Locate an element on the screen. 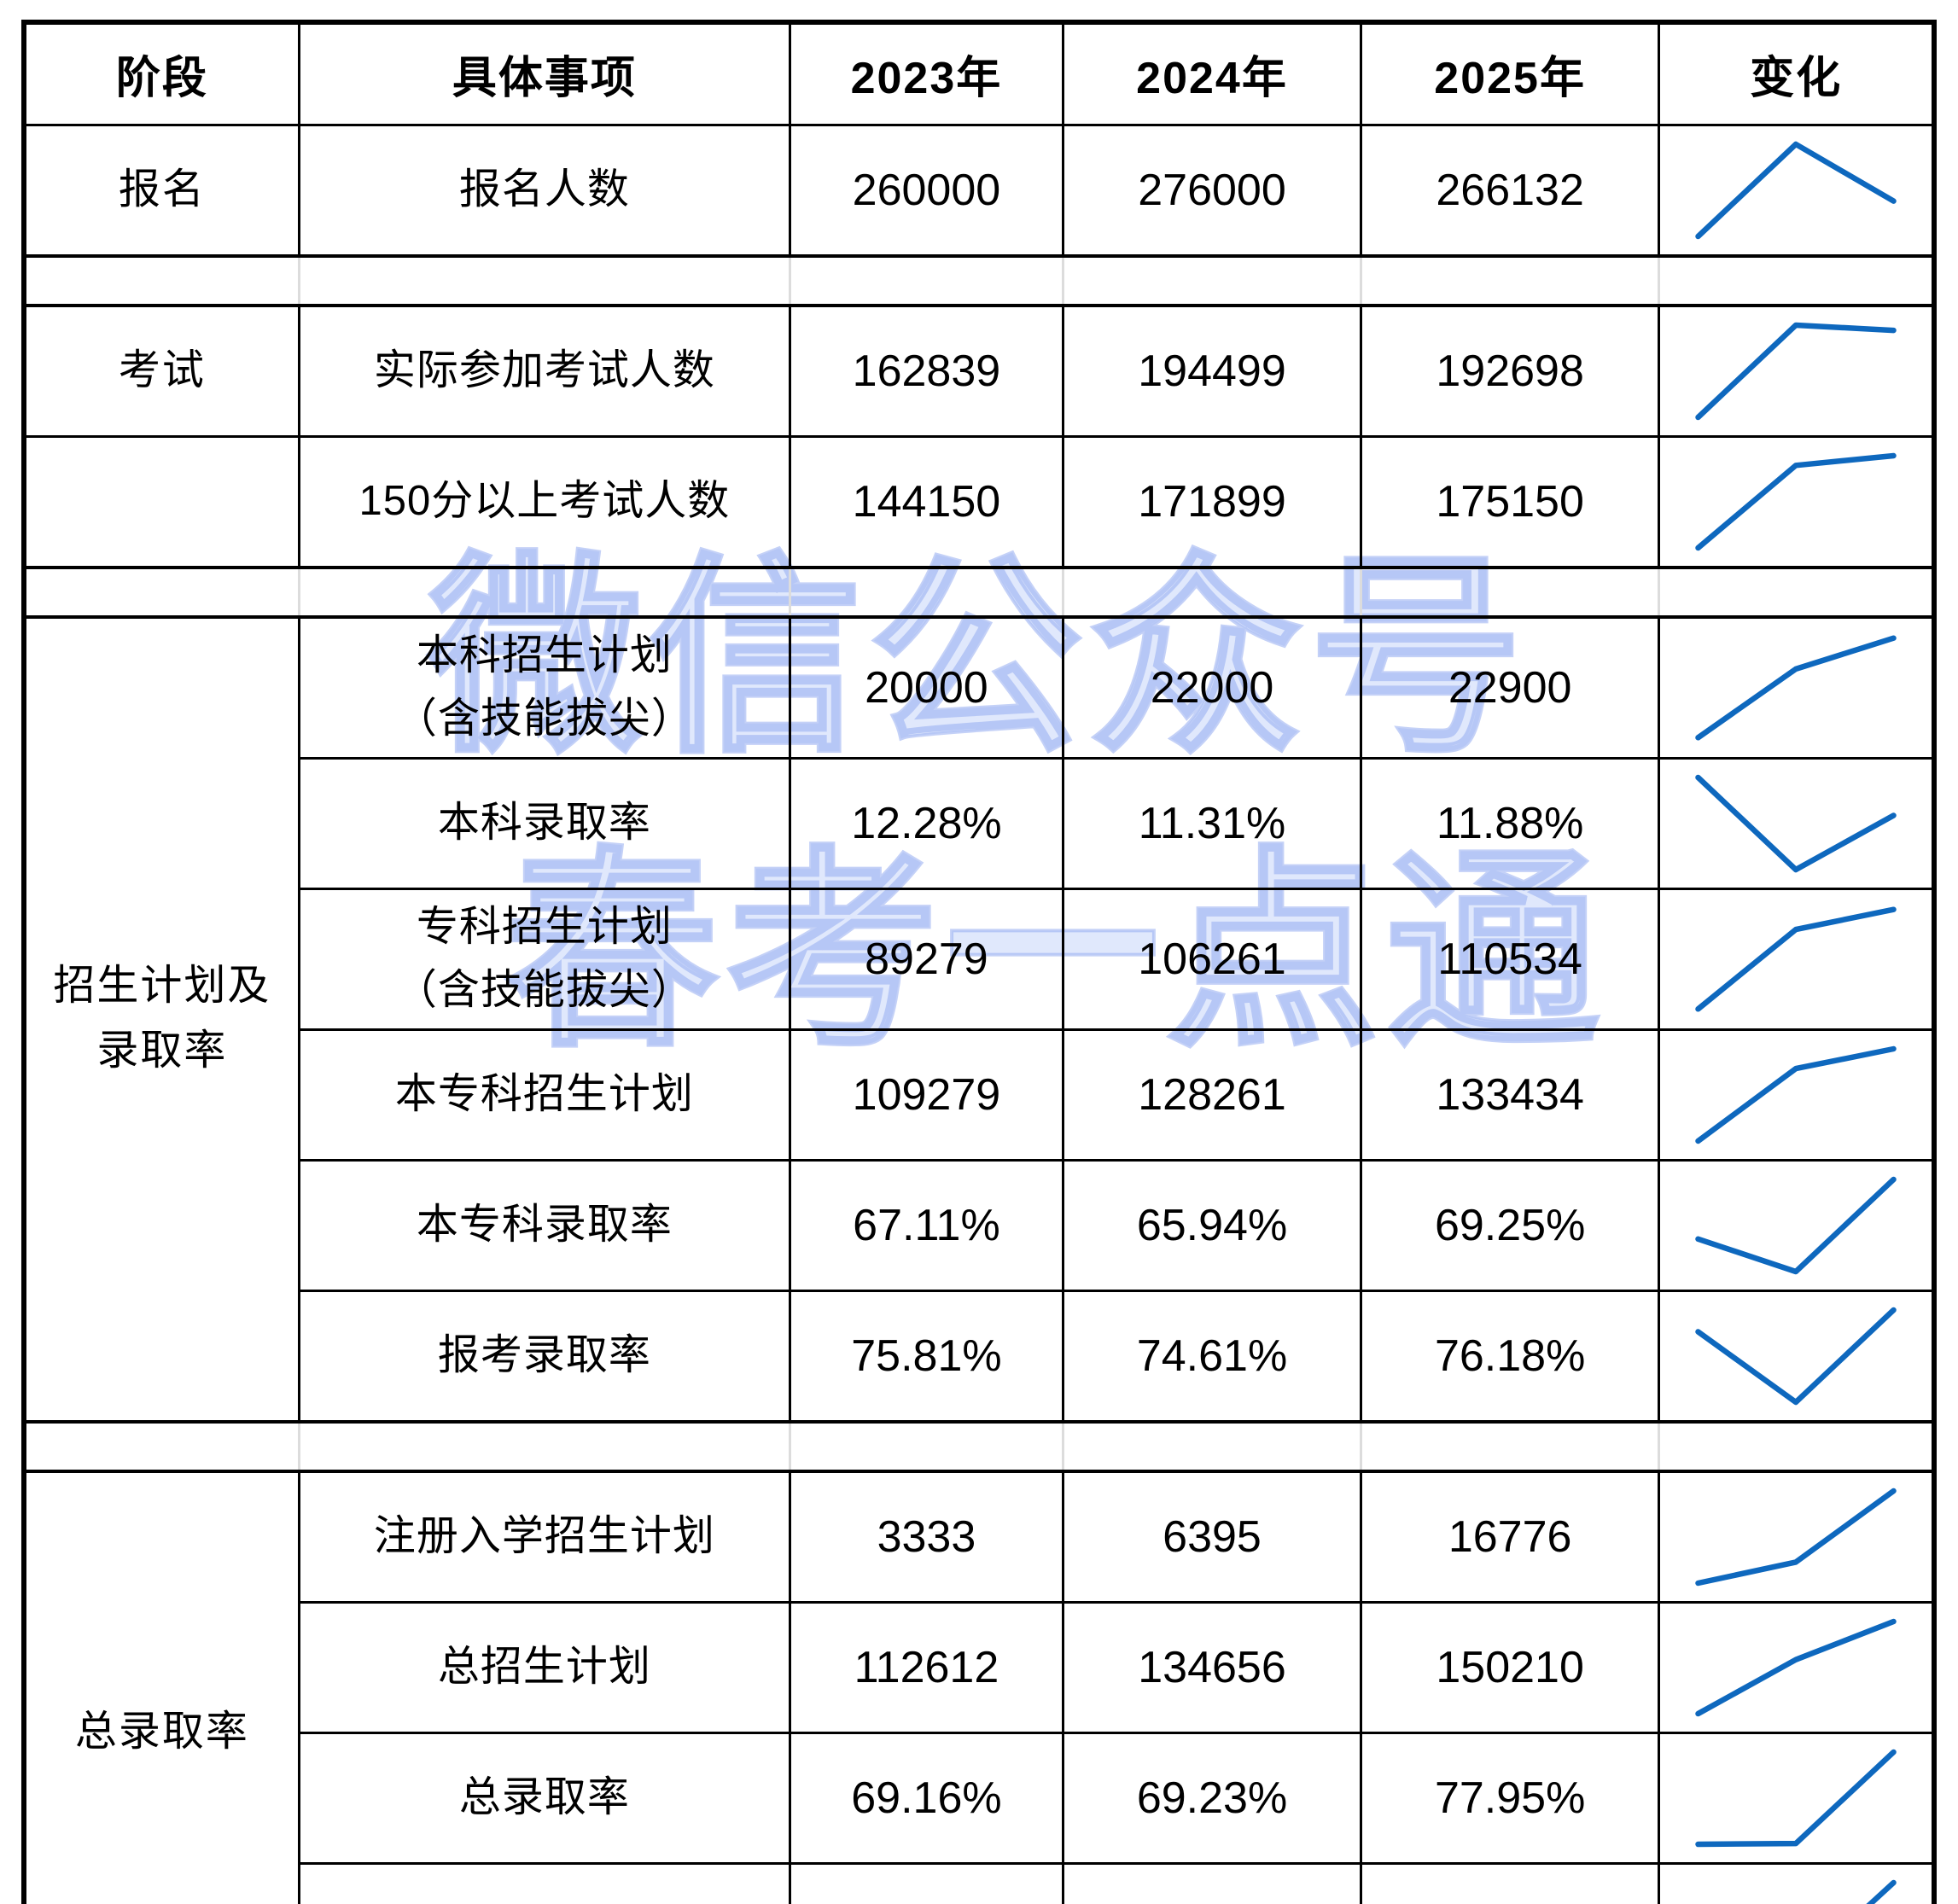 The image size is (1958, 1904). table-row: 考试 实际参加考试人数 162839 194499 192698 is located at coordinates (979, 371).